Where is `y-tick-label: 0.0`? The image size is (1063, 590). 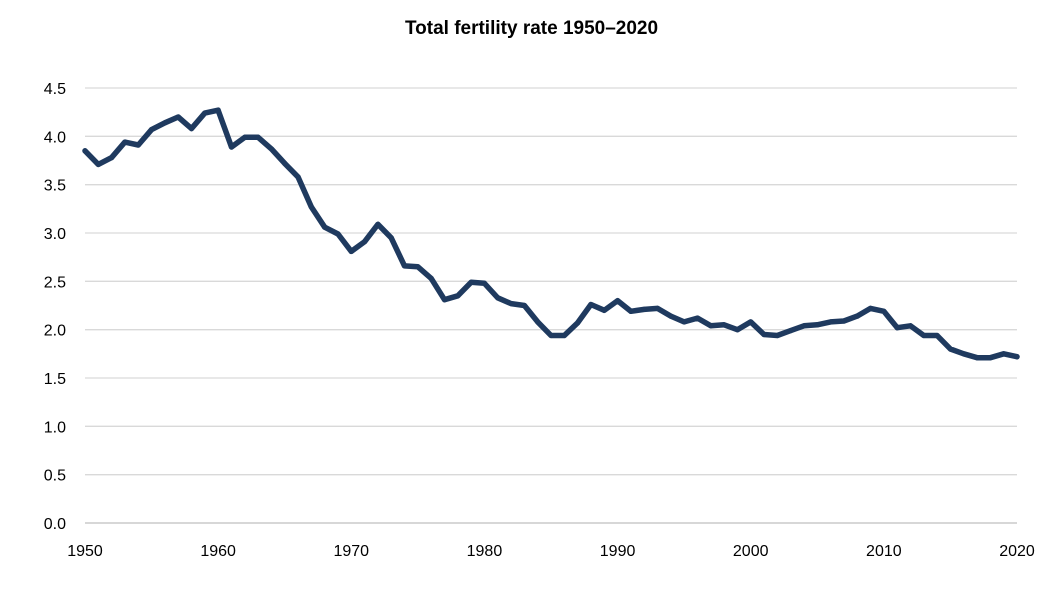 y-tick-label: 0.0 is located at coordinates (55, 524).